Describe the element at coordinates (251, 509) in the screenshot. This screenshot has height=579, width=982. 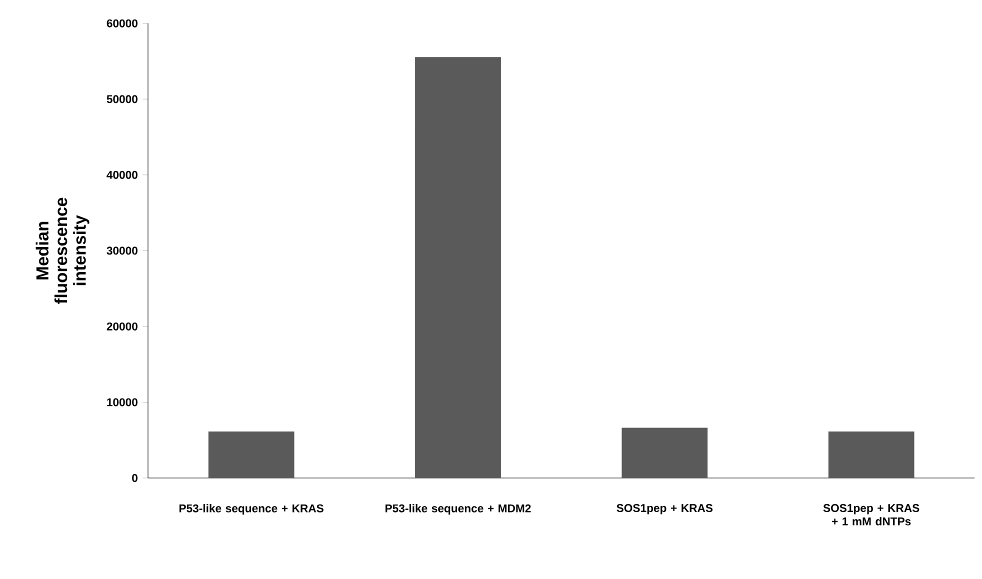
I see `x-tick-label: P53-like sequence + KRAS` at that location.